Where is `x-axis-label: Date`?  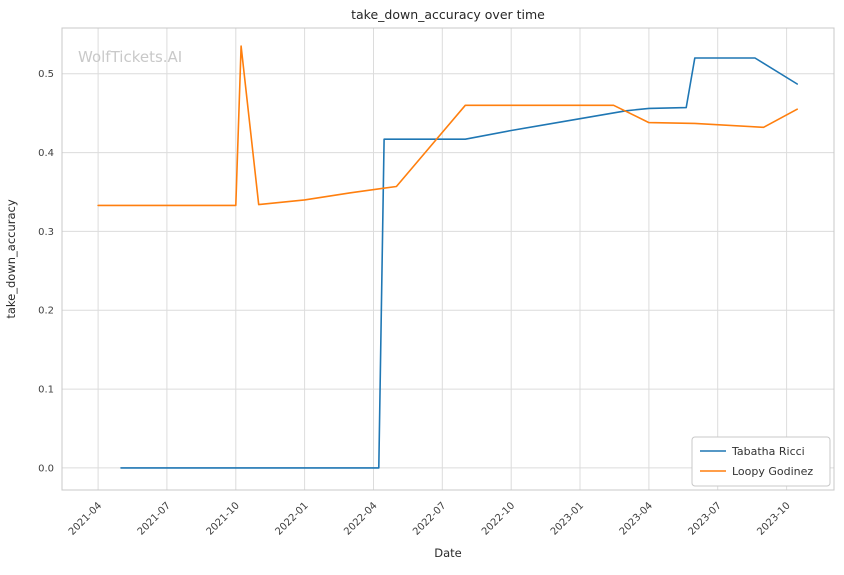 x-axis-label: Date is located at coordinates (448, 553).